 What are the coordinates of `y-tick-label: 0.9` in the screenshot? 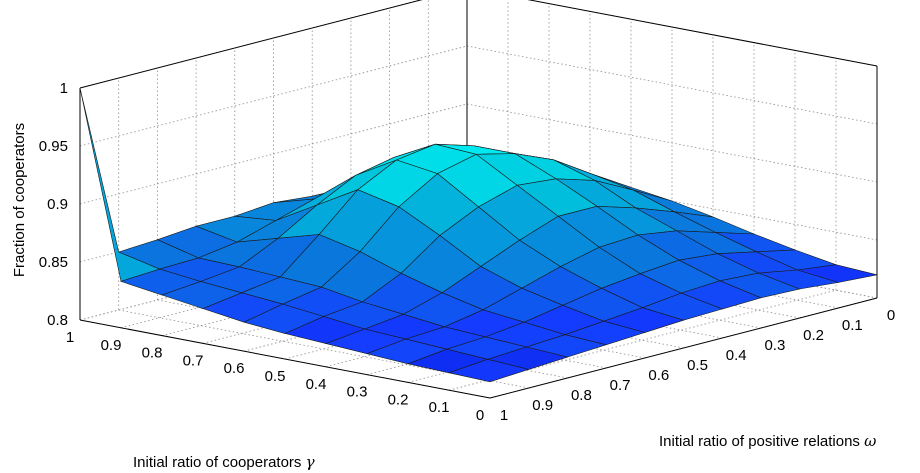 It's located at (111, 345).